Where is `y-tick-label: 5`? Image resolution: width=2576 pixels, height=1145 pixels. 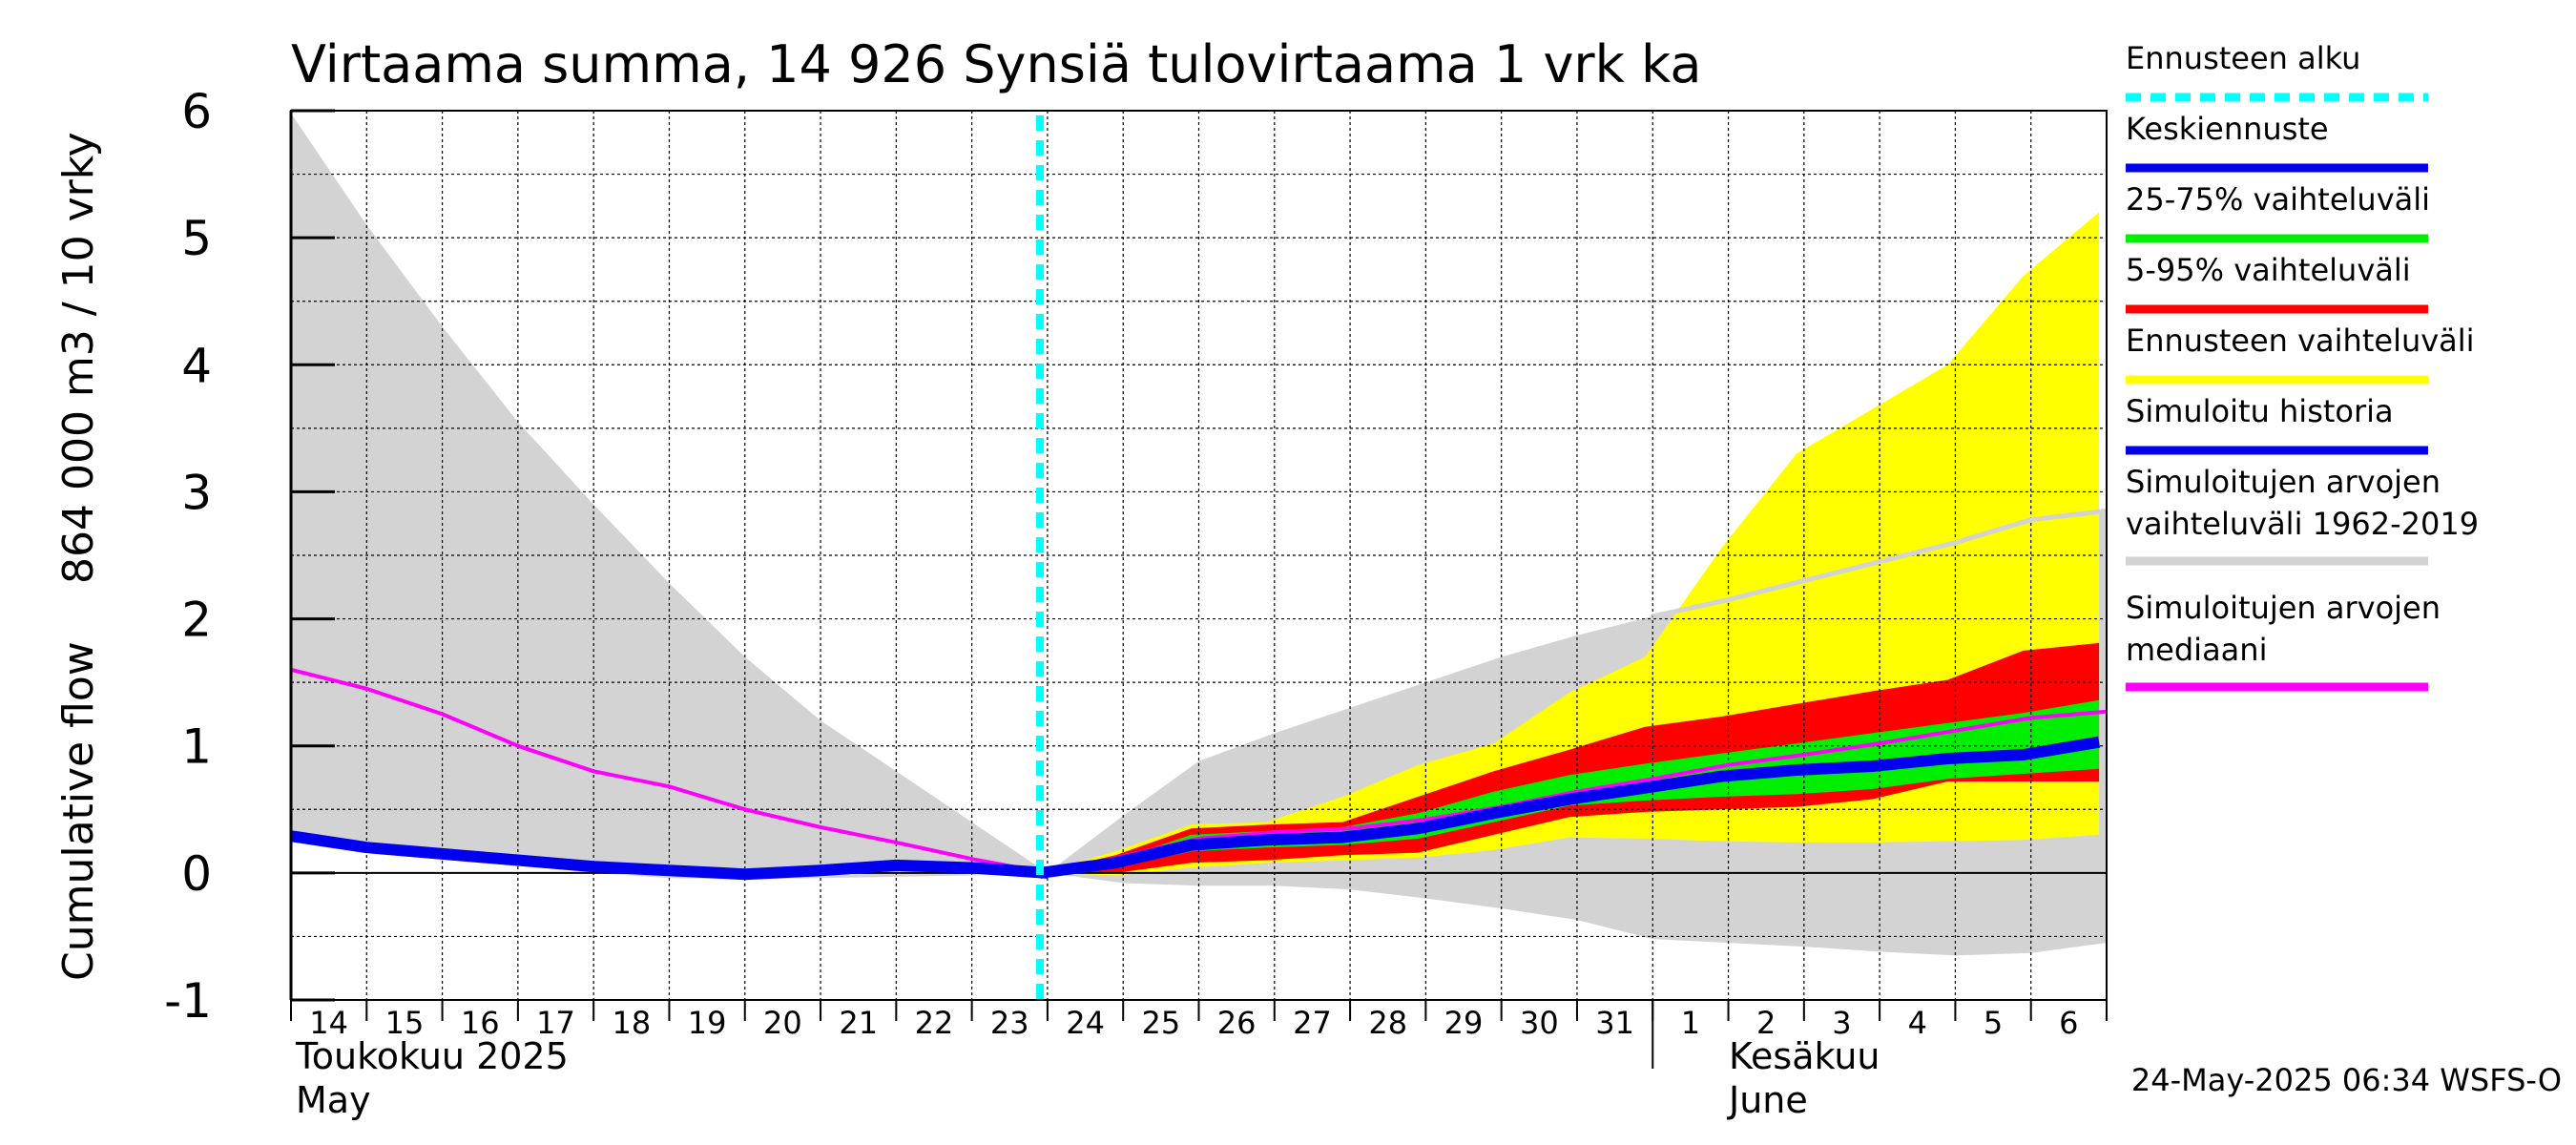
y-tick-label: 5 is located at coordinates (196, 239).